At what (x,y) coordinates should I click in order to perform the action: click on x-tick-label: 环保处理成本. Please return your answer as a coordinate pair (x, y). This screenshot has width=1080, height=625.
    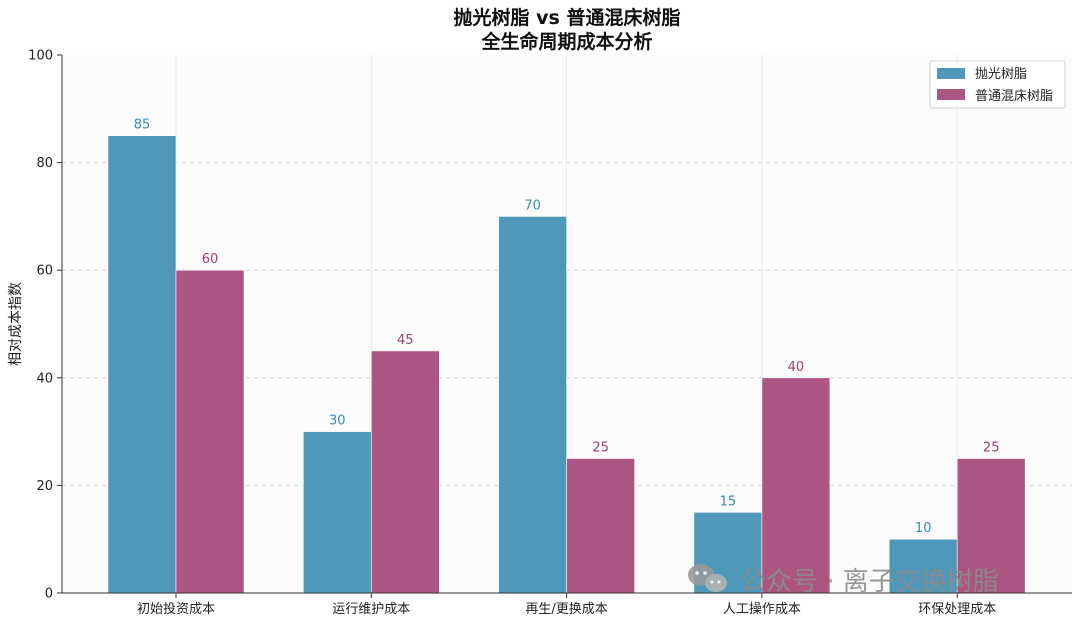
    Looking at the image, I should click on (957, 609).